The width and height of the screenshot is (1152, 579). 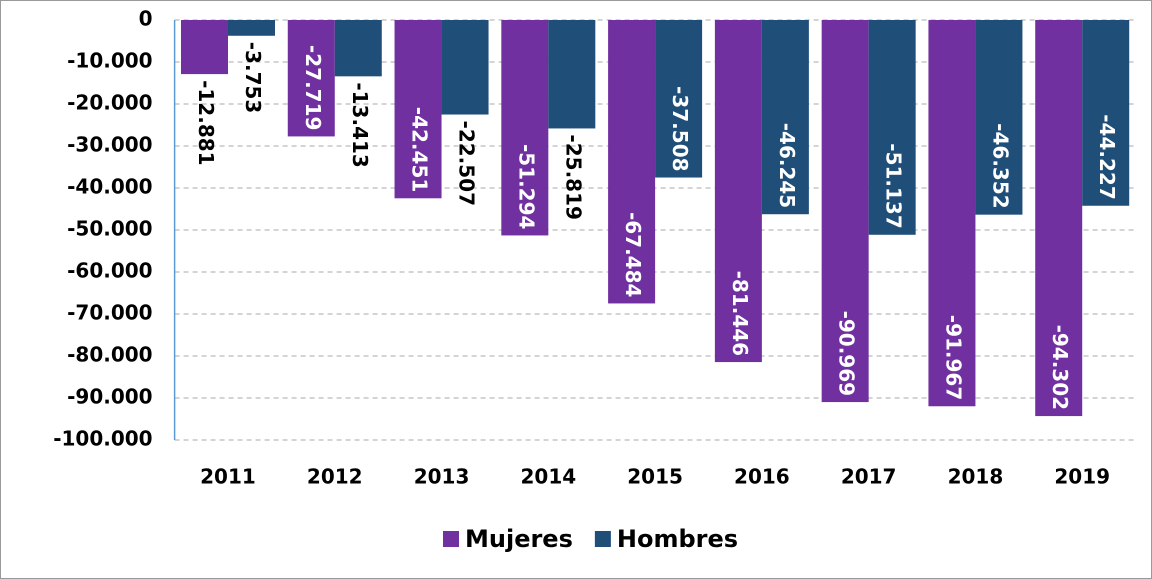 What do you see at coordinates (109, 229) in the screenshot?
I see `y-tick-label: -50.000` at bounding box center [109, 229].